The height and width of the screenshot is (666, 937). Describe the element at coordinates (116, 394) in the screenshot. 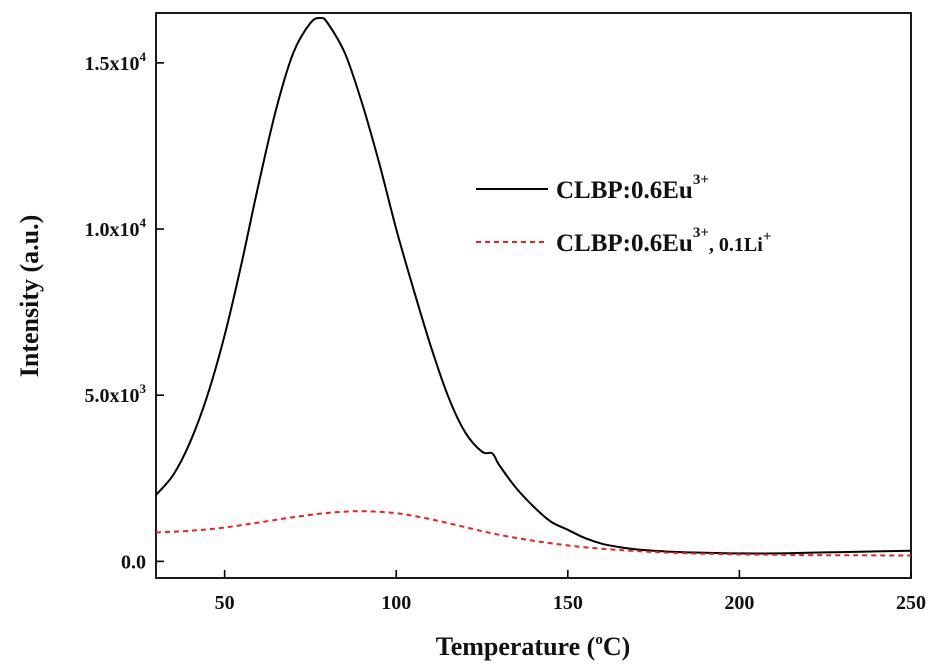

I see `y-tick-label-1: 5.0x10³` at that location.